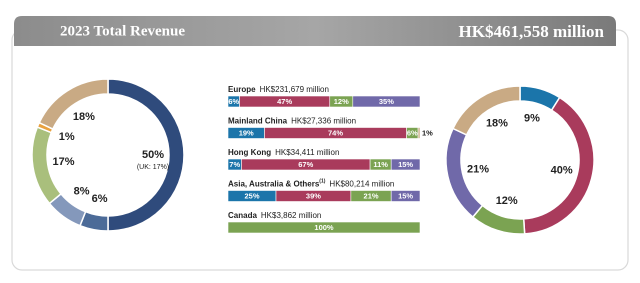  What do you see at coordinates (315, 31) in the screenshot?
I see `header-bar` at bounding box center [315, 31].